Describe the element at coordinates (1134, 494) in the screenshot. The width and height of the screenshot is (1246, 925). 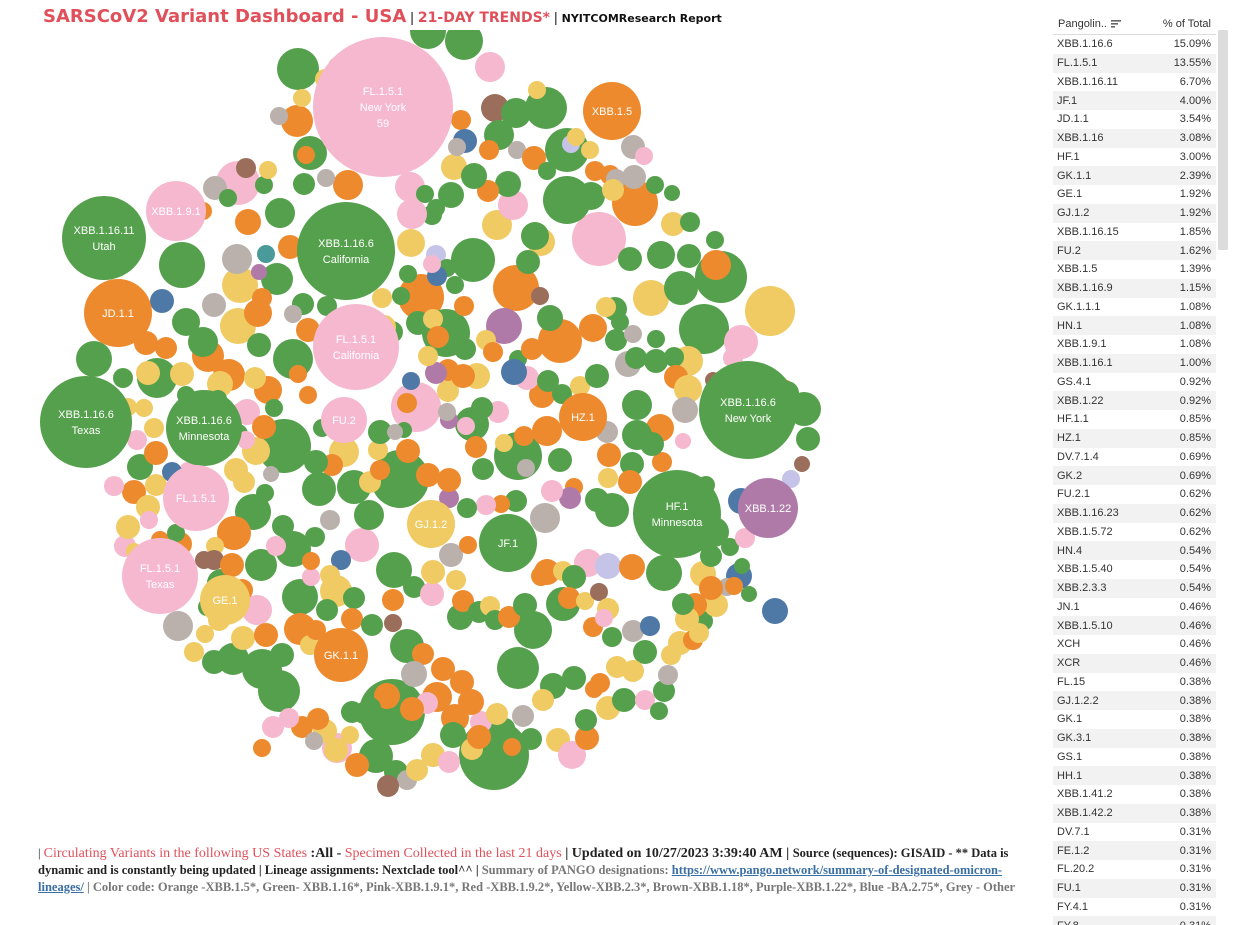
I see `table-row: FU.2.1 0.62%` at that location.